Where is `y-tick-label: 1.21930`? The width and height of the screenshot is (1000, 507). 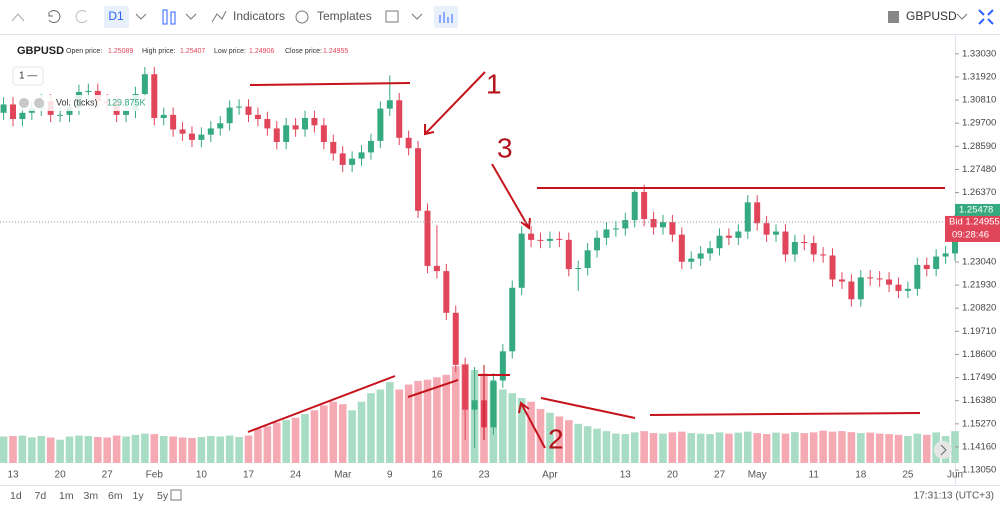 y-tick-label: 1.21930 is located at coordinates (979, 285).